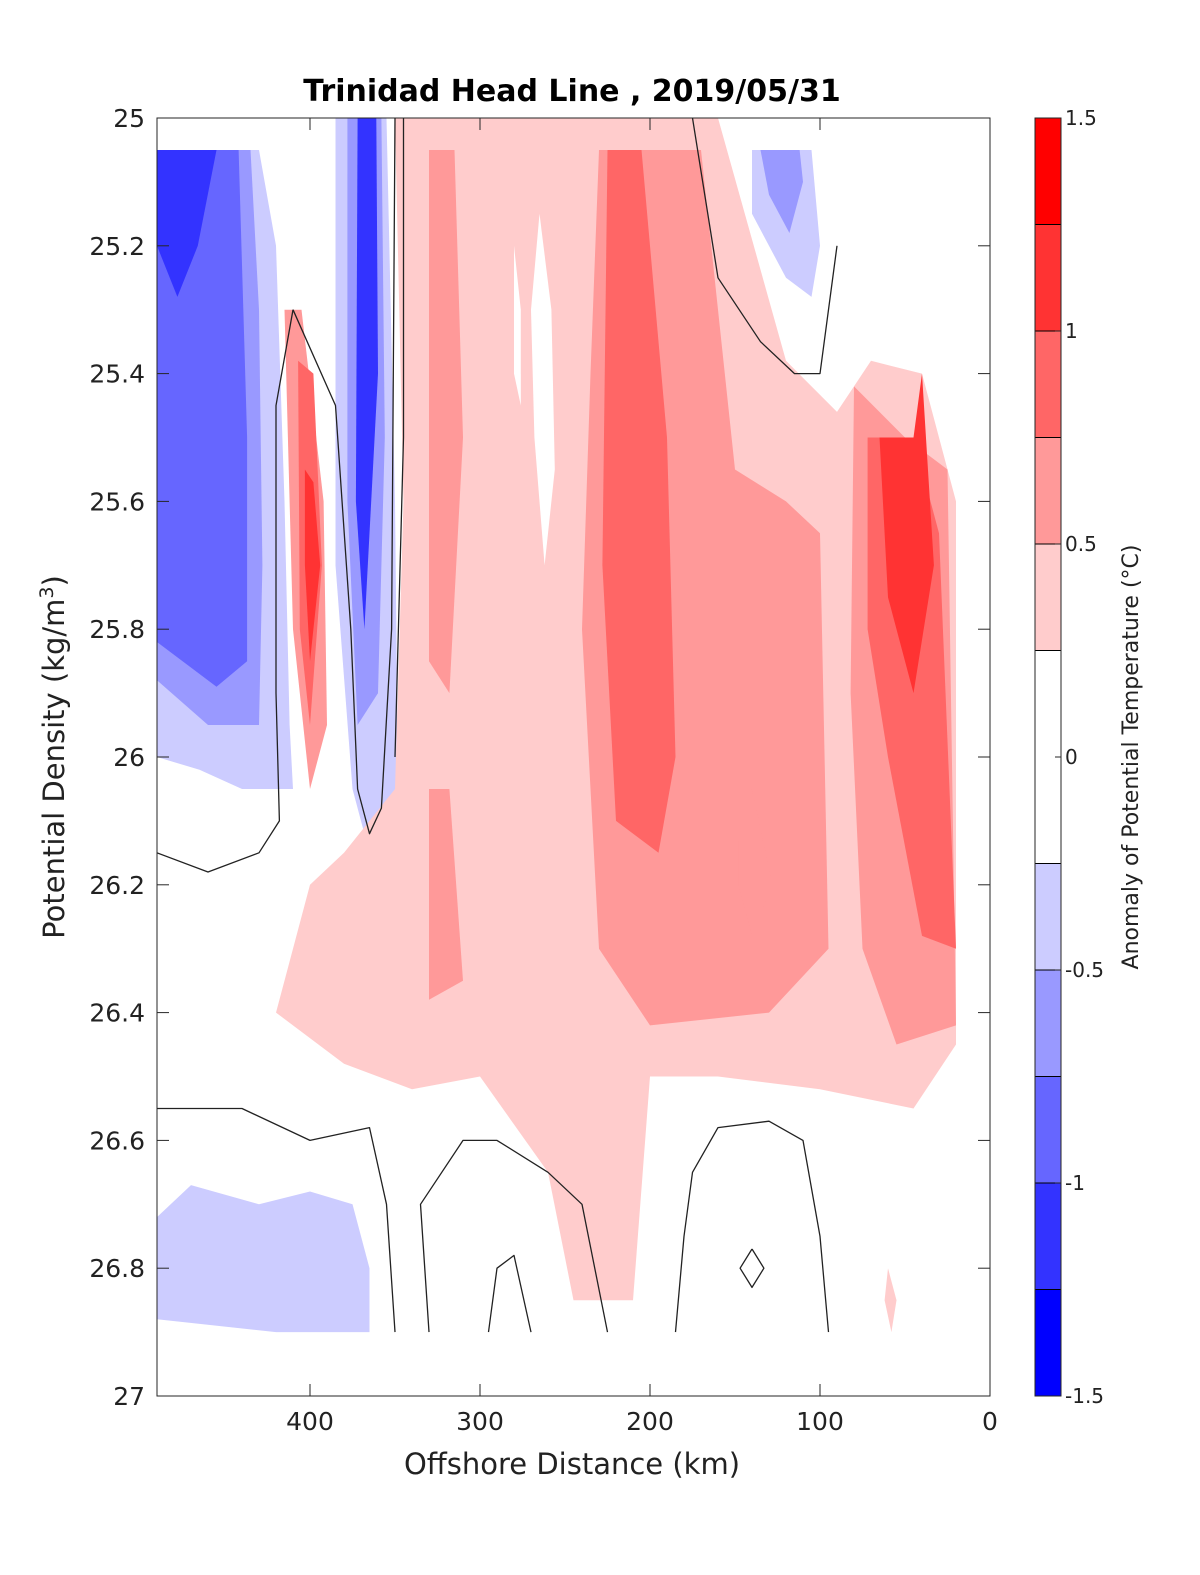  I want to click on colorbar-tick-label: -1.5, so click(1084, 1396).